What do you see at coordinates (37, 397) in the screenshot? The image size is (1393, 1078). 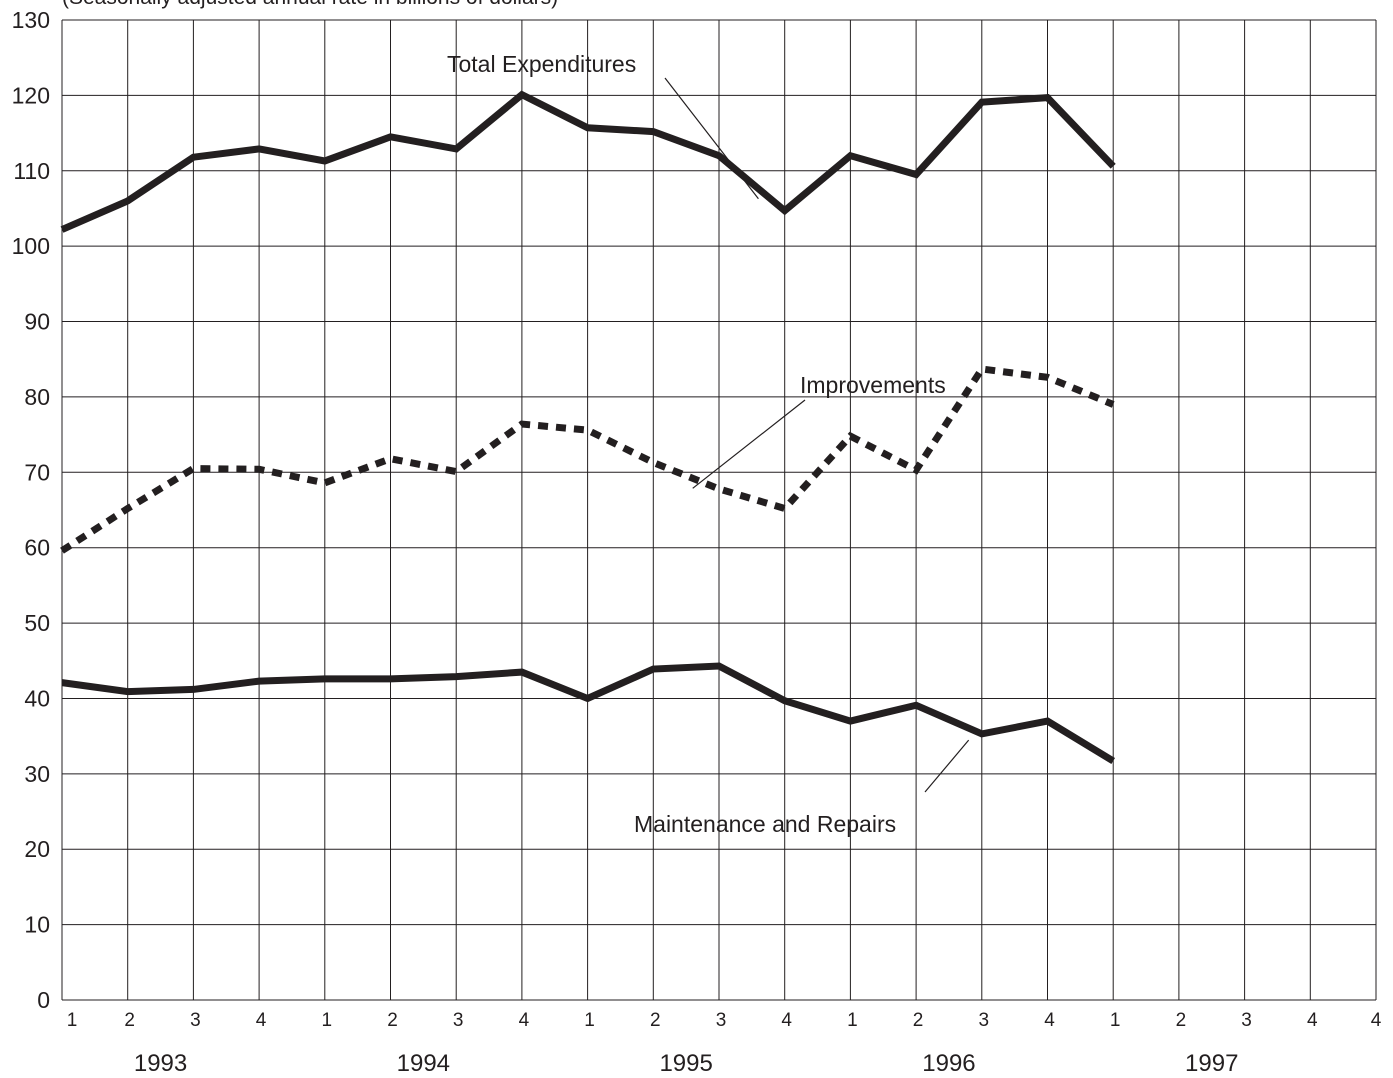 I see `y-tick-label: 80` at bounding box center [37, 397].